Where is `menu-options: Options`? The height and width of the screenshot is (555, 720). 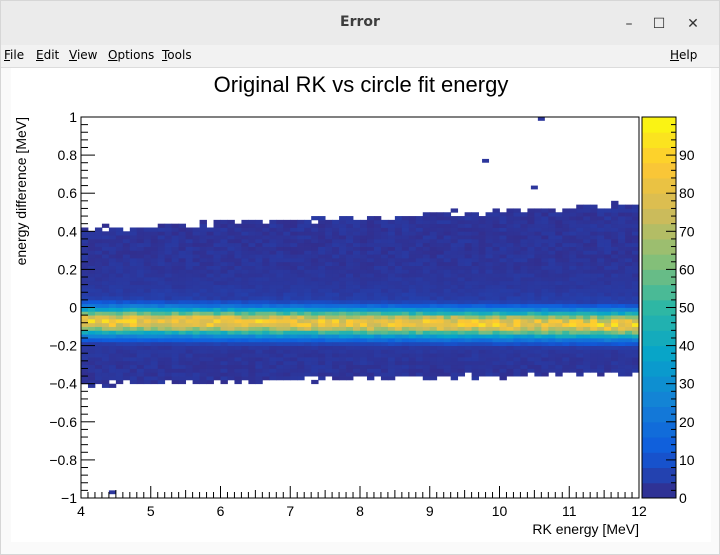 menu-options: Options is located at coordinates (131, 55).